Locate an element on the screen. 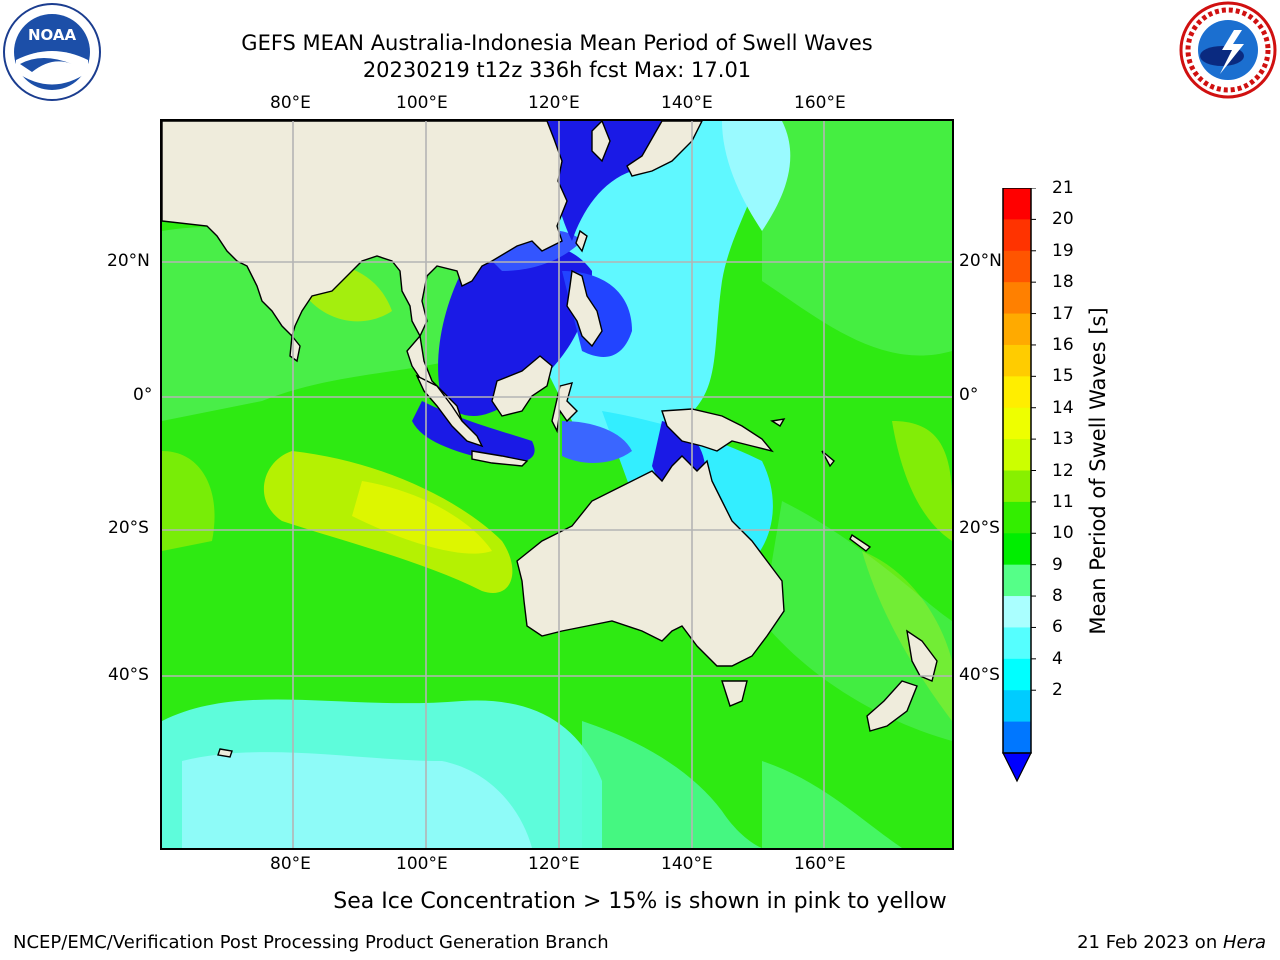 This screenshot has width=1280, height=960. colorbar-tick-label: 6 is located at coordinates (1057, 627).